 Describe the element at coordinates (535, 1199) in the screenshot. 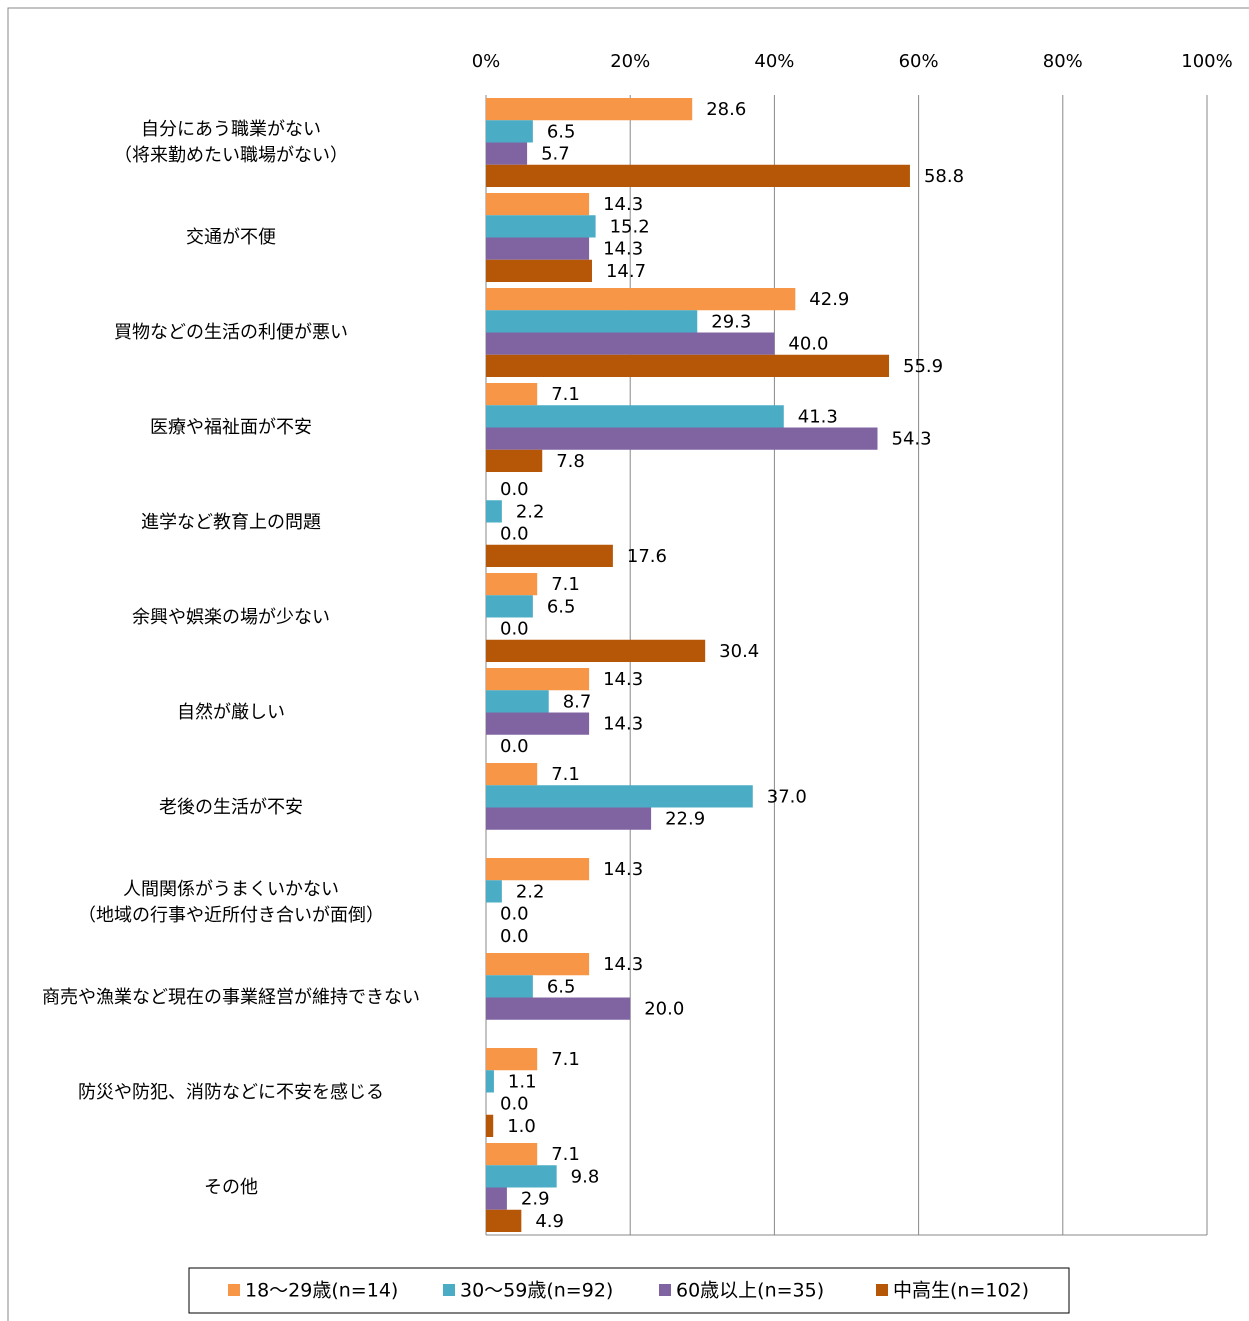

I see `data-label: 2.9` at that location.